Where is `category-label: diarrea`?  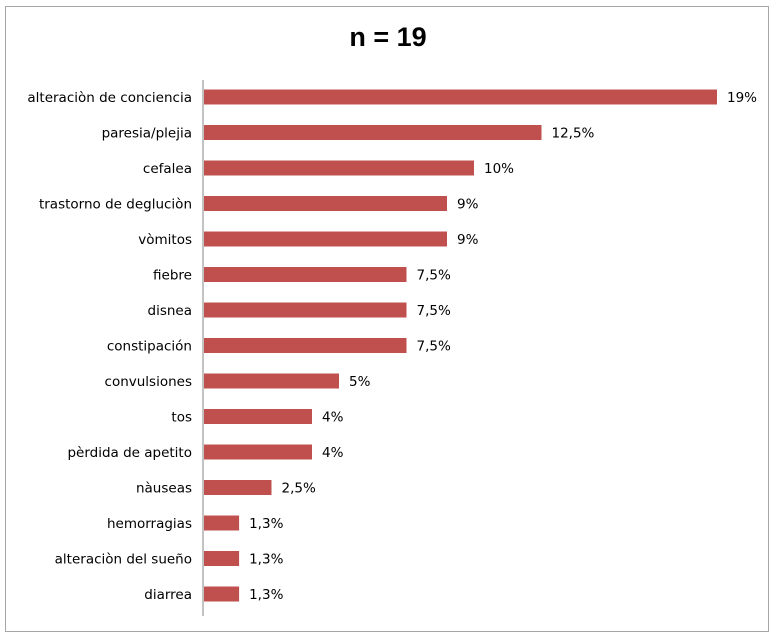
category-label: diarrea is located at coordinates (168, 595).